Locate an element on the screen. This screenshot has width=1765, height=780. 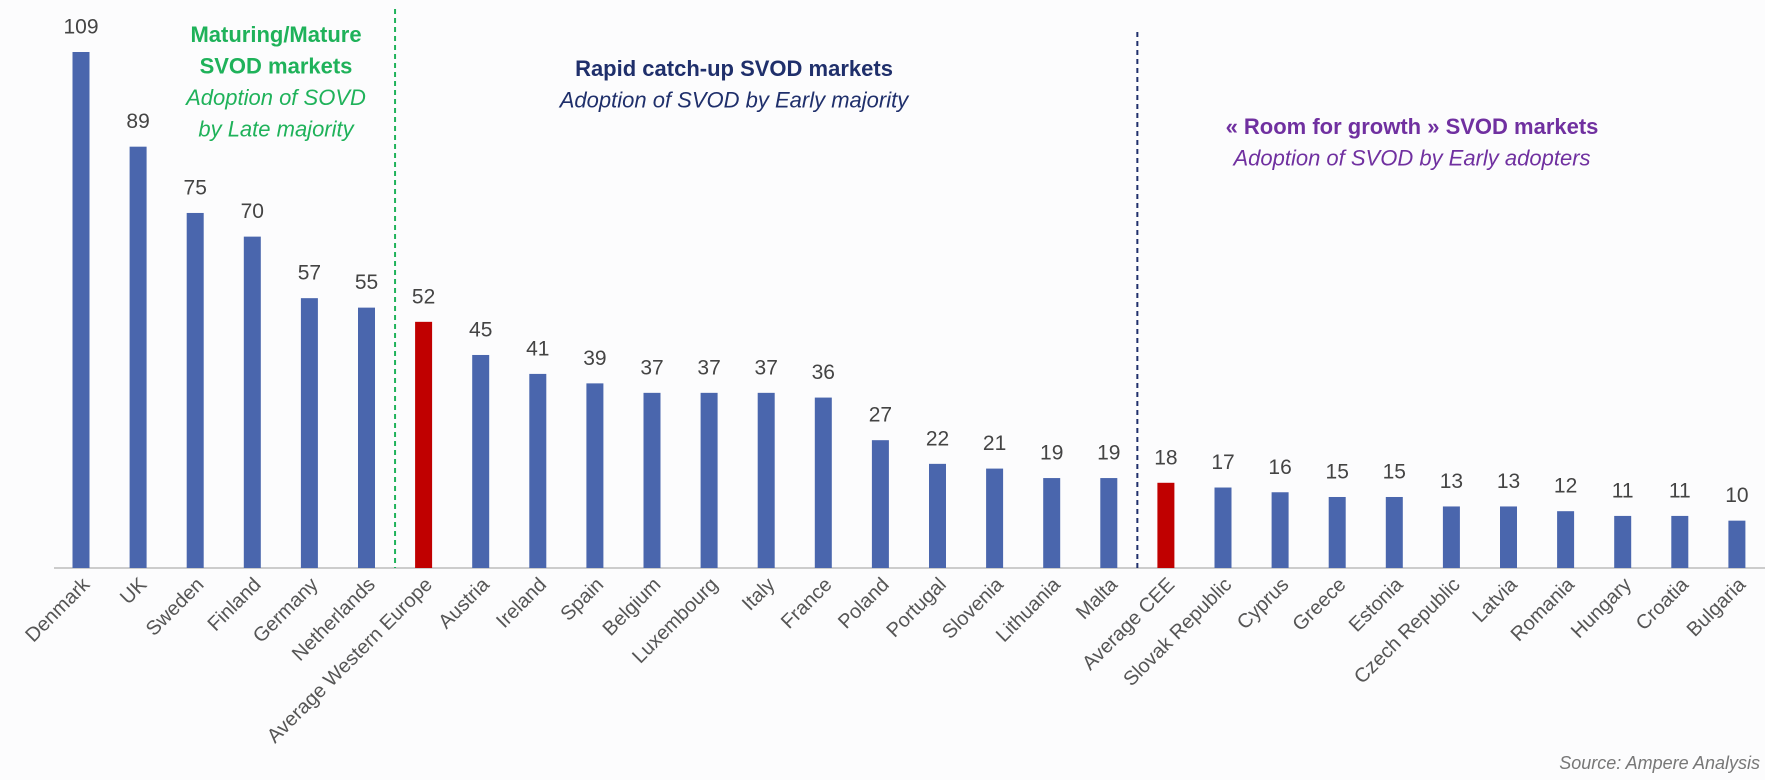
value-label: 57 is located at coordinates (309, 273).